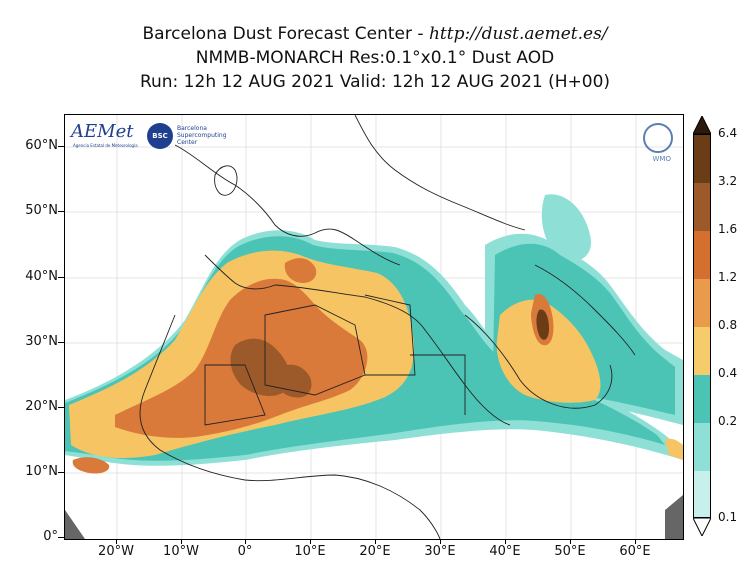 The image size is (750, 582). Describe the element at coordinates (728, 373) in the screenshot. I see `colorbar-label: 0.4` at that location.